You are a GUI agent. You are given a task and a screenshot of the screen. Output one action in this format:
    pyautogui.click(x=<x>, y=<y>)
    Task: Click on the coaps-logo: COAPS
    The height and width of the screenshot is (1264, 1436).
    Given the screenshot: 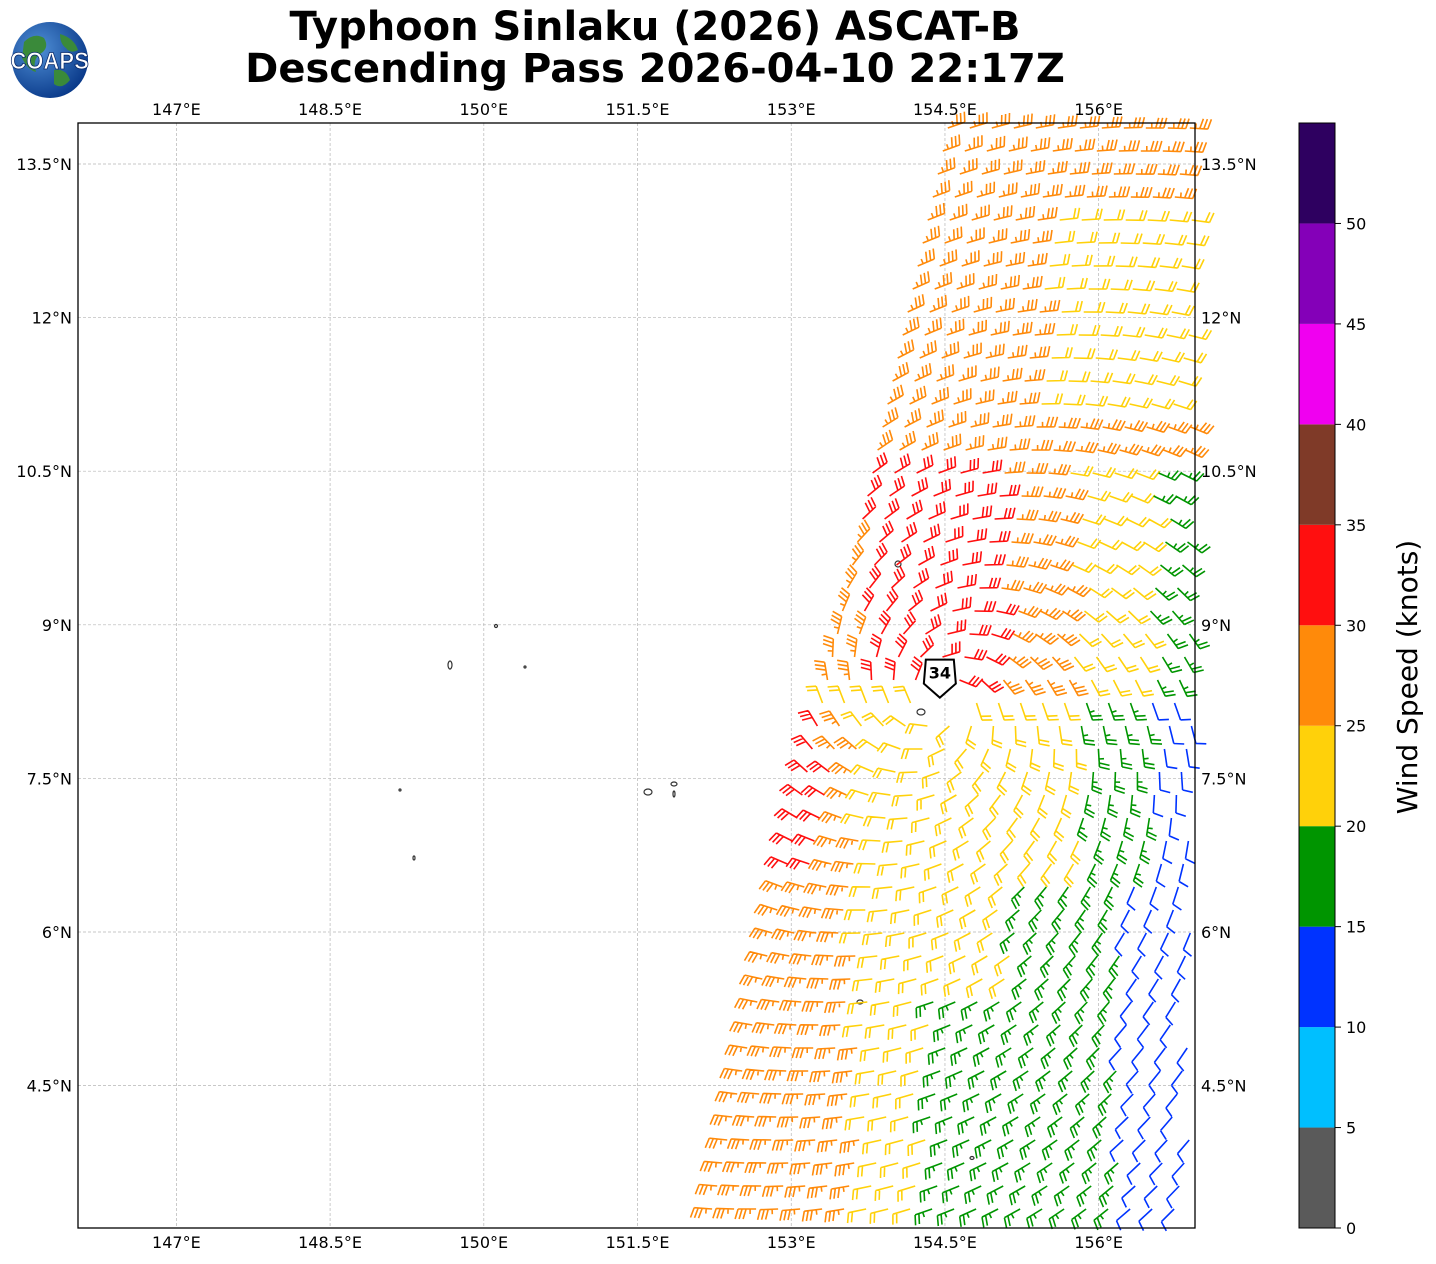 What is the action you would take?
    pyautogui.click(x=49, y=60)
    